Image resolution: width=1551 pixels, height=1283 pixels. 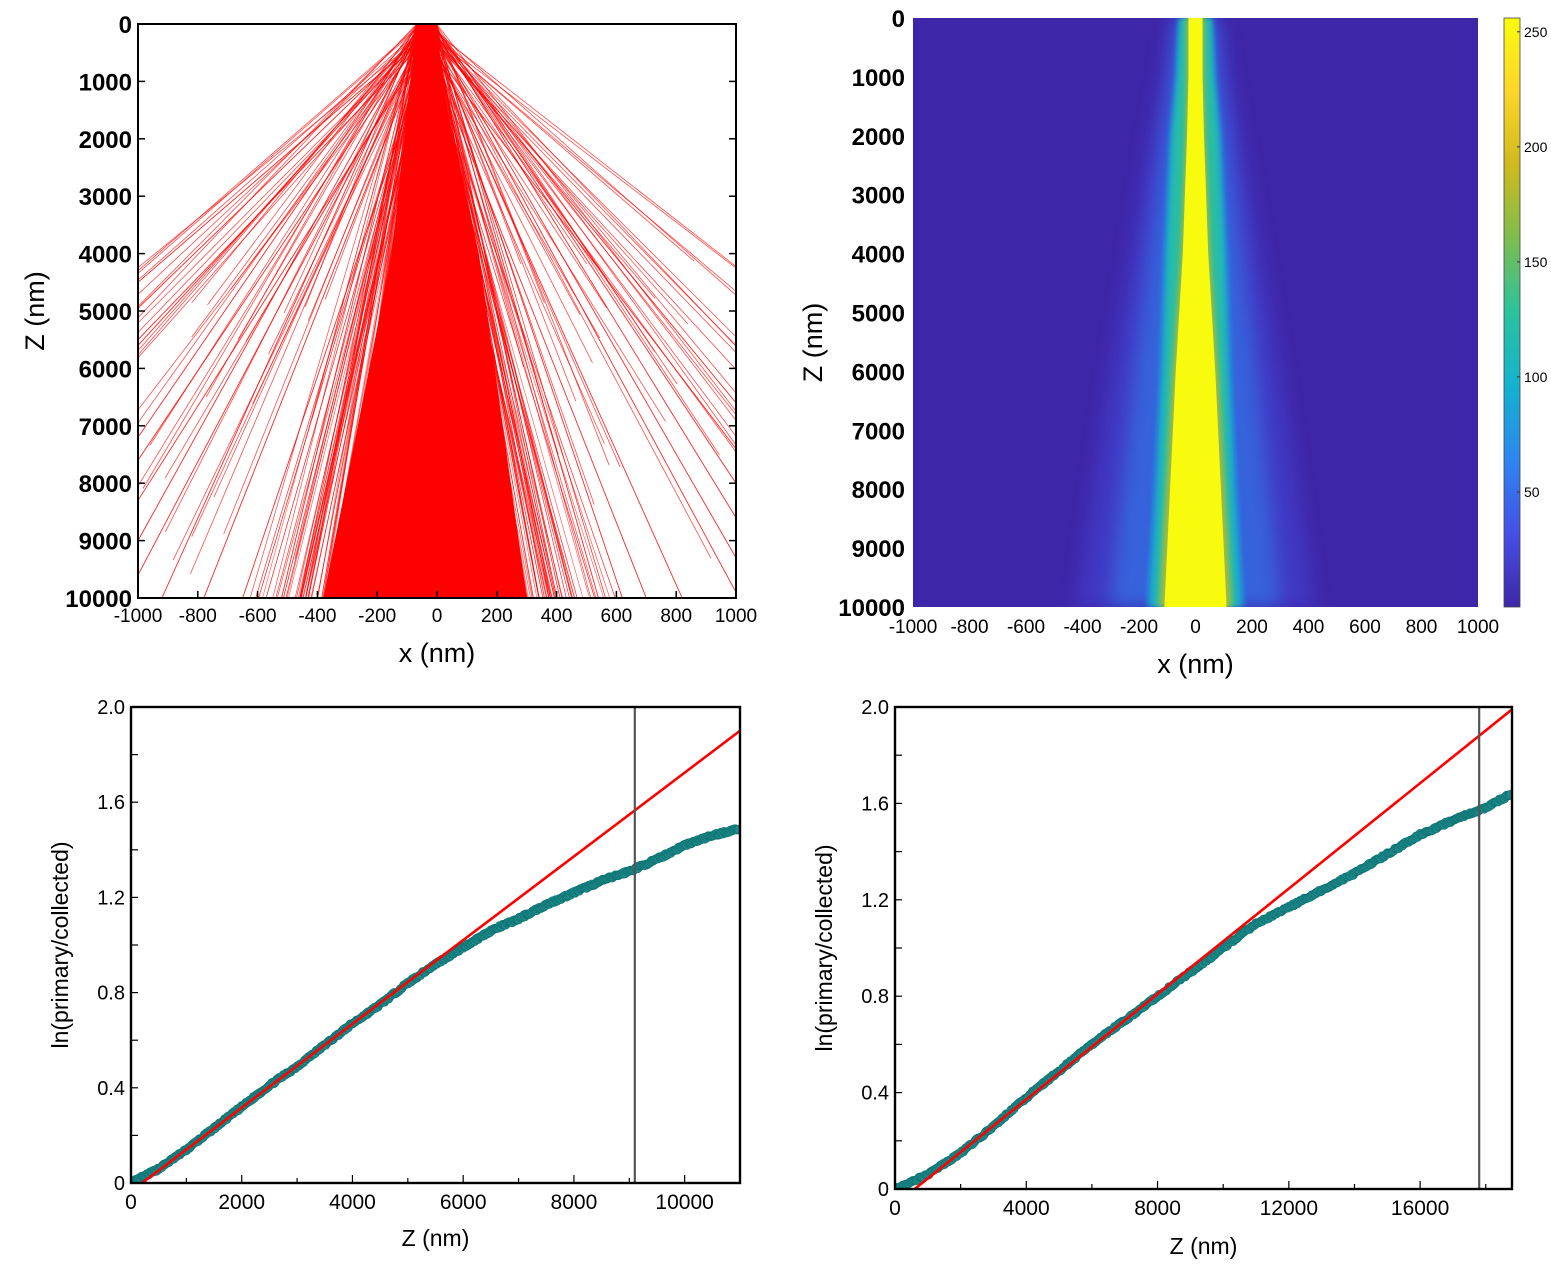 I want to click on x-tick-label: 6000, so click(x=463, y=1202).